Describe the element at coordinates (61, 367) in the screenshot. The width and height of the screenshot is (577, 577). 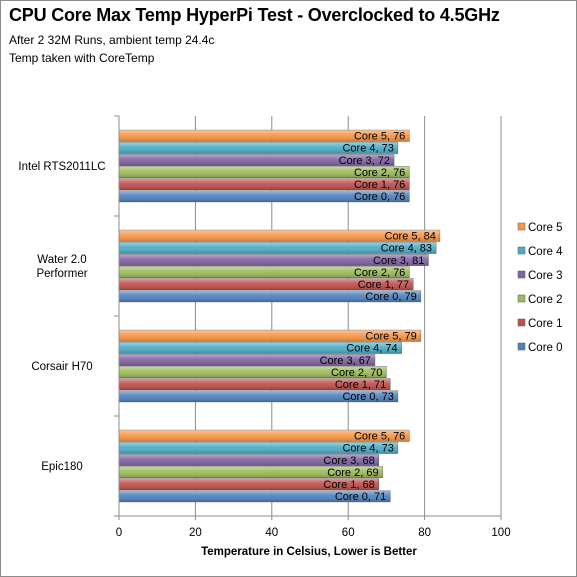
I see `category-label: Corsair H70` at that location.